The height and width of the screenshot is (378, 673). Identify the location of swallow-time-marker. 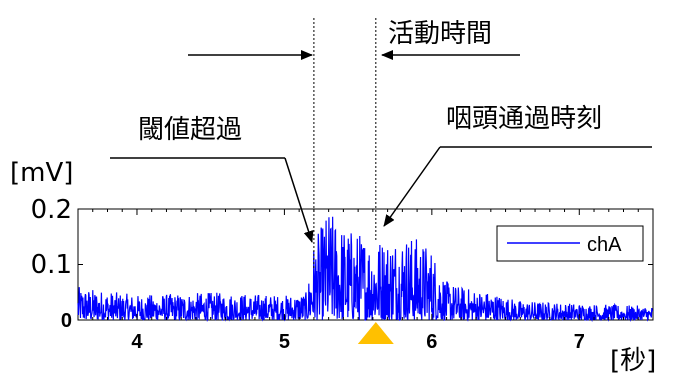
(375, 333).